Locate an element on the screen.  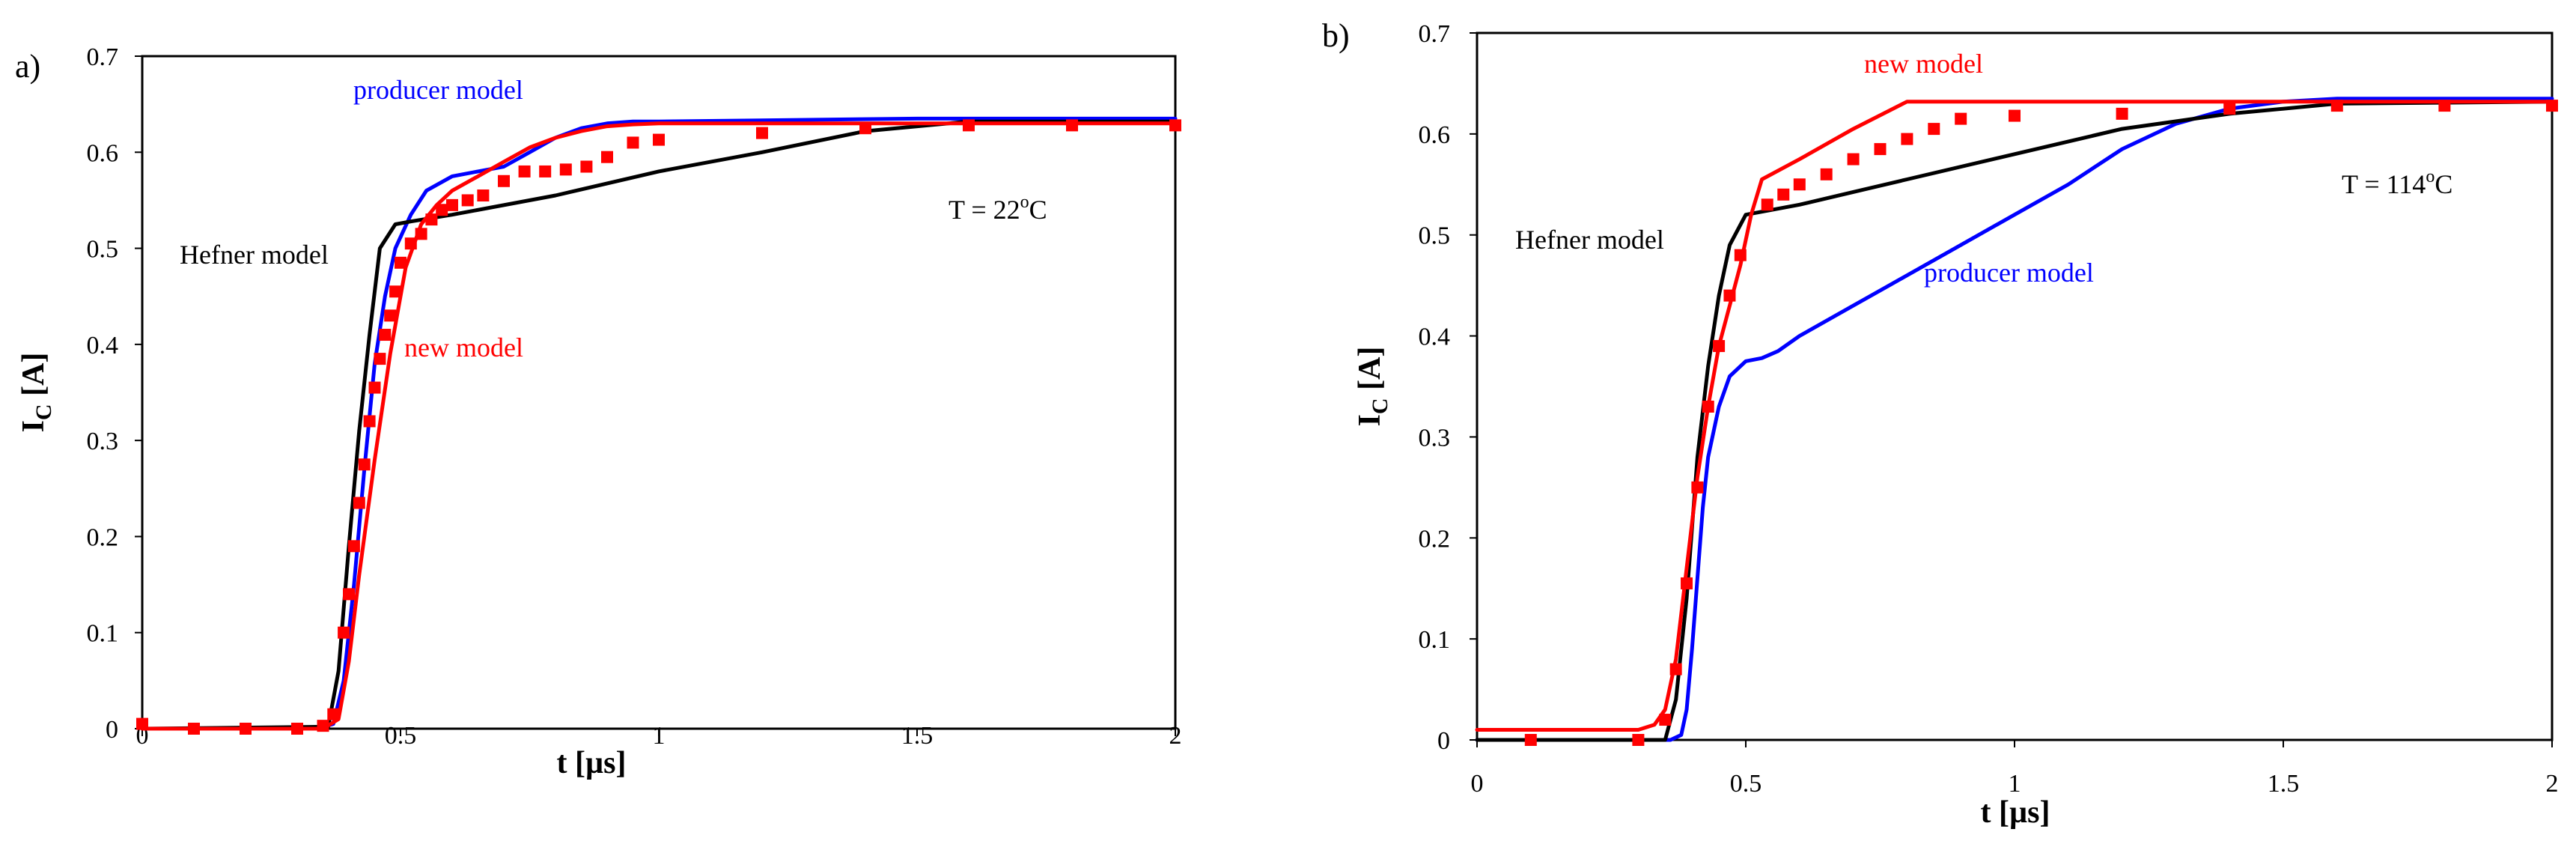
annotation-producer-model-b: producer model is located at coordinates (2009, 273).